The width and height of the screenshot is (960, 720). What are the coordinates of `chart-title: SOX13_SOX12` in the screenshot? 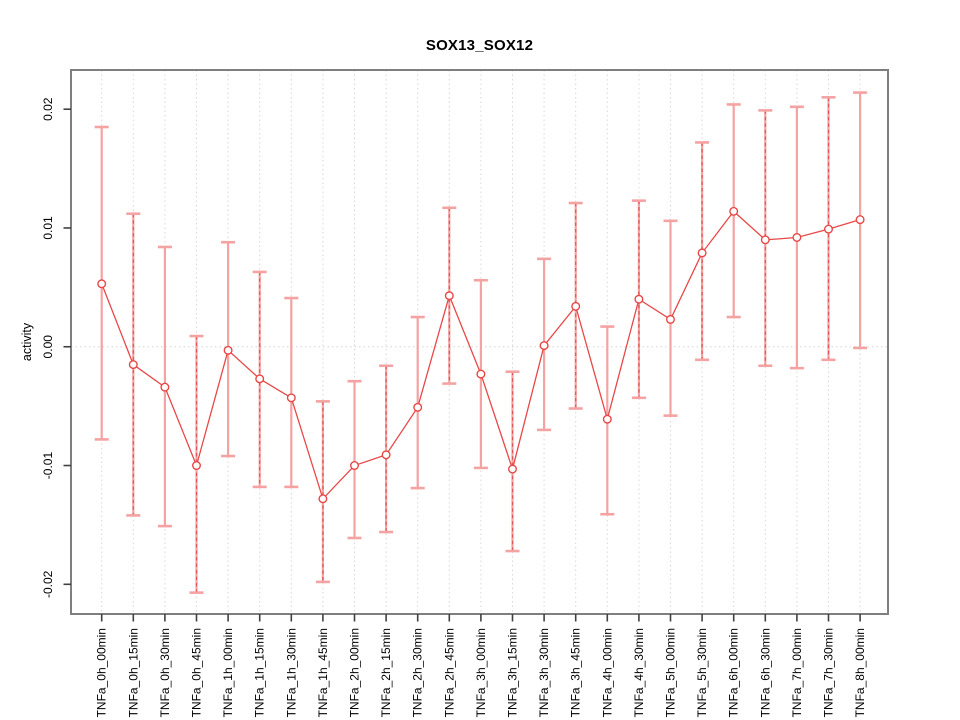 It's located at (479, 45).